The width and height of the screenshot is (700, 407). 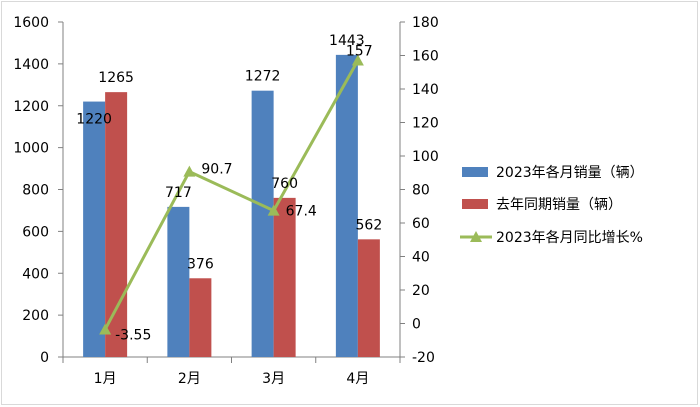 What do you see at coordinates (273, 379) in the screenshot?
I see `x-tick-label: 3月` at bounding box center [273, 379].